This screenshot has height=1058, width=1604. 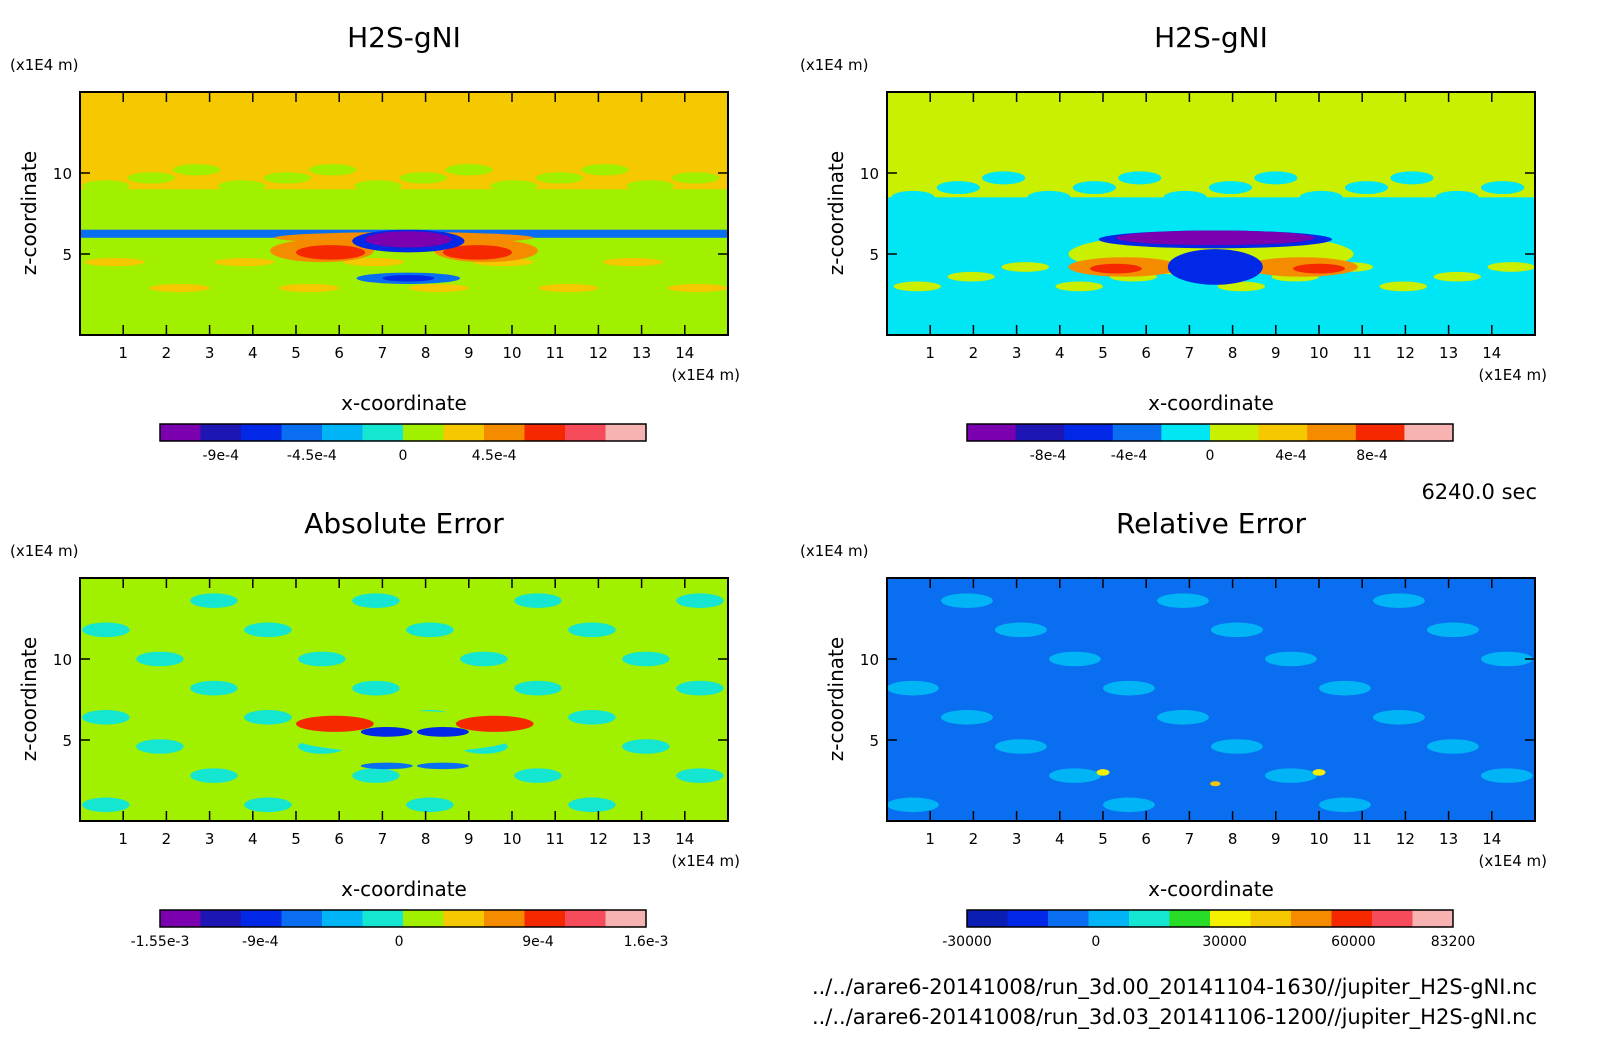 What do you see at coordinates (1448, 839) in the screenshot?
I see `x-tick-label: 13` at bounding box center [1448, 839].